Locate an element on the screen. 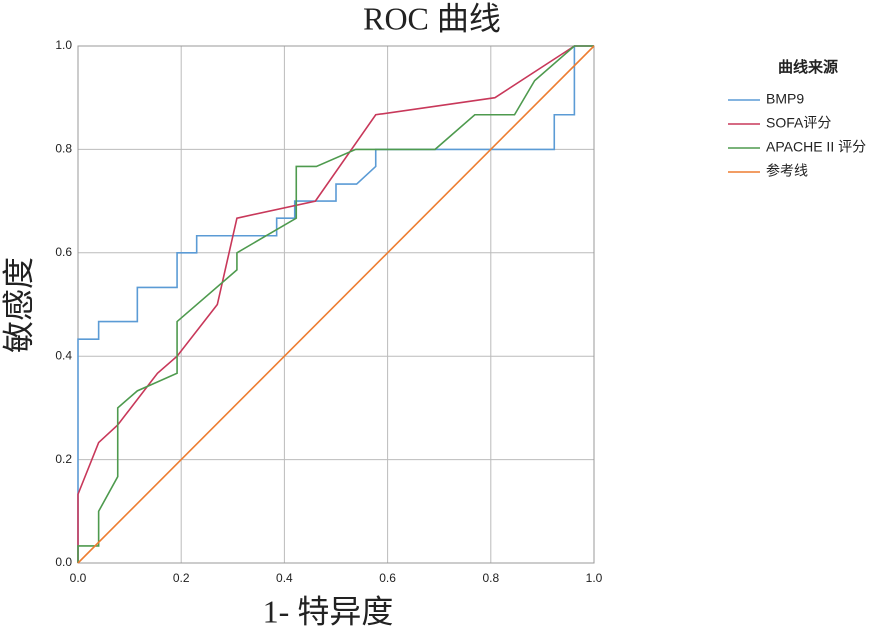 The width and height of the screenshot is (892, 641). y-axis-label: 敏感度 is located at coordinates (18, 305).